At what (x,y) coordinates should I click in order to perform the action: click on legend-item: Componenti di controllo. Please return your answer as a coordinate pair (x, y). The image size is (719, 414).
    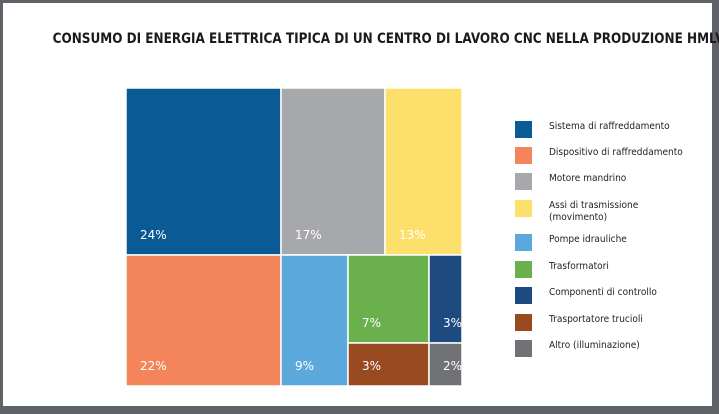
    Looking at the image, I should click on (617, 295).